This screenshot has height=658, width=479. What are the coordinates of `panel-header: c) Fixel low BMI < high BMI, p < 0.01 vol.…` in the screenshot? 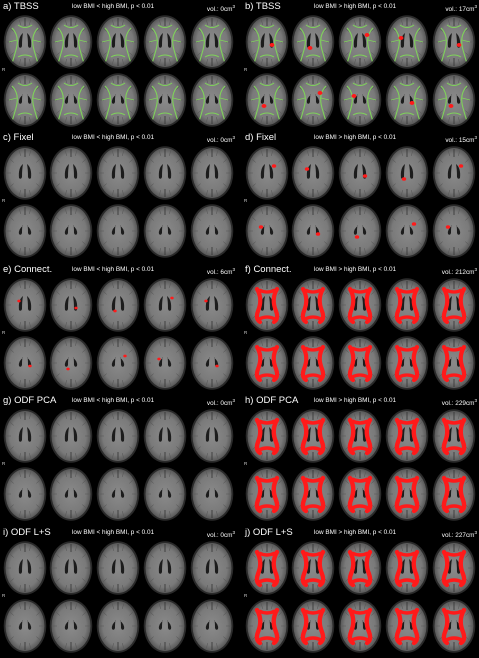 It's located at (118, 138).